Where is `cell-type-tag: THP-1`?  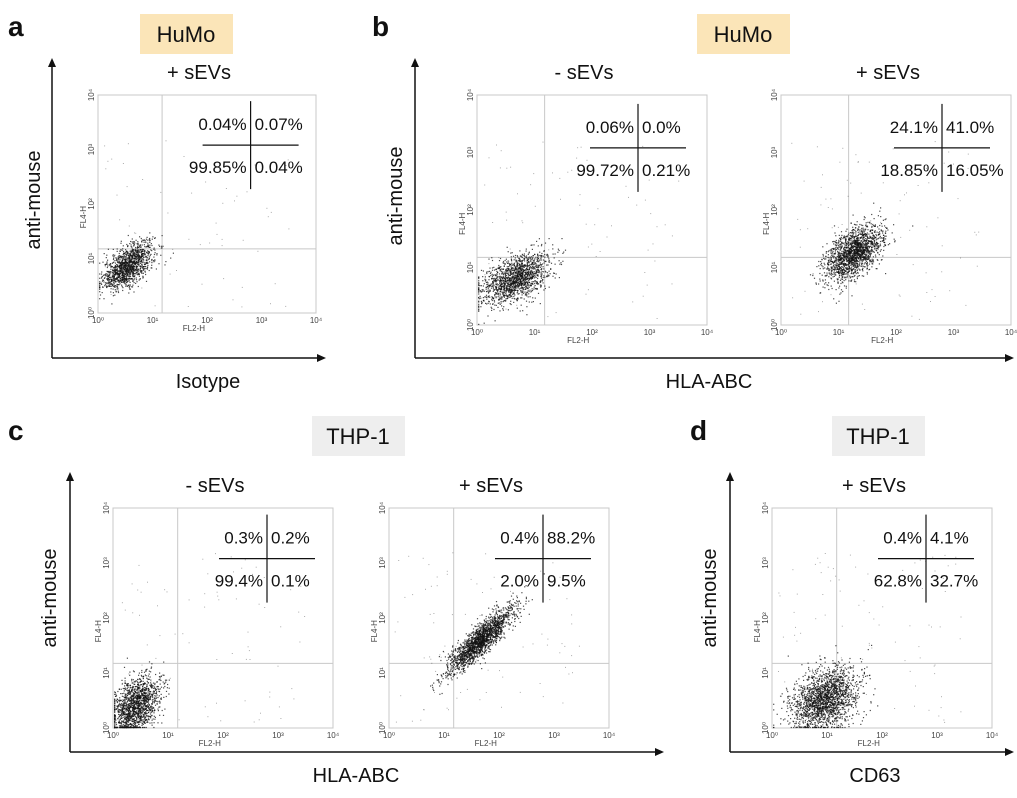
cell-type-tag: THP-1 is located at coordinates (358, 436).